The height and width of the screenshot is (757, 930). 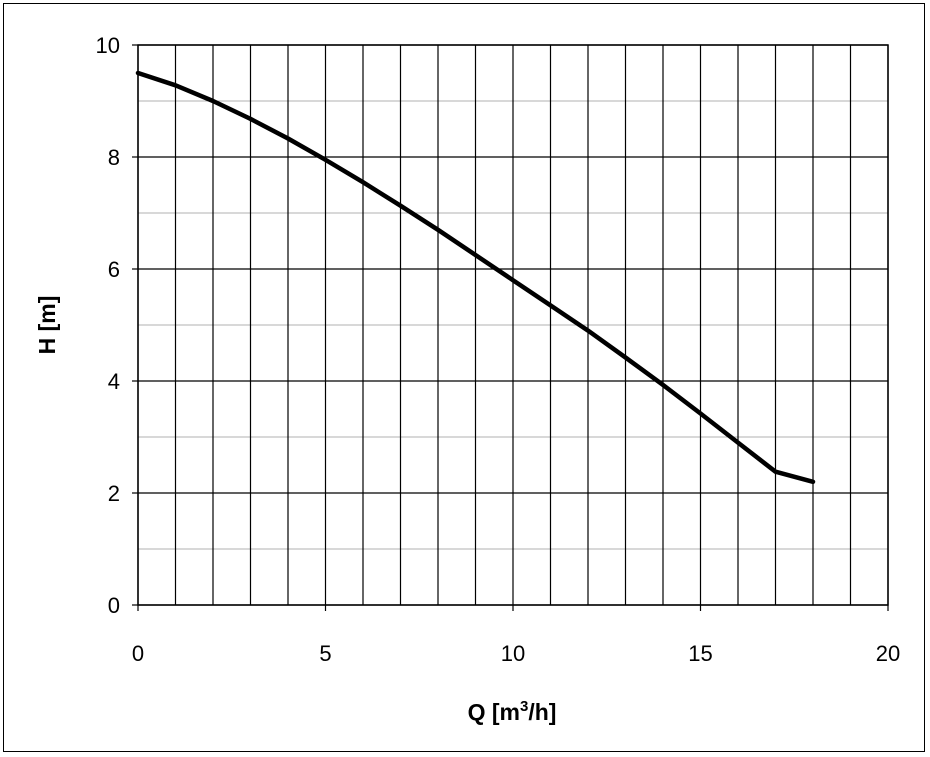 I want to click on x-axis-label: Q [m3/h], so click(x=512, y=711).